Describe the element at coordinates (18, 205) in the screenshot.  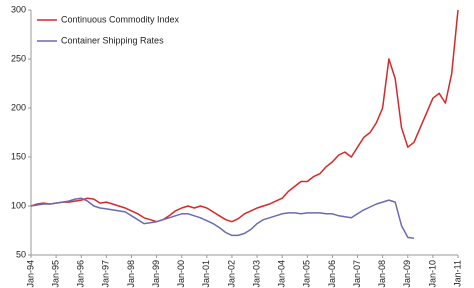
I see `y-tick-label: 100` at that location.